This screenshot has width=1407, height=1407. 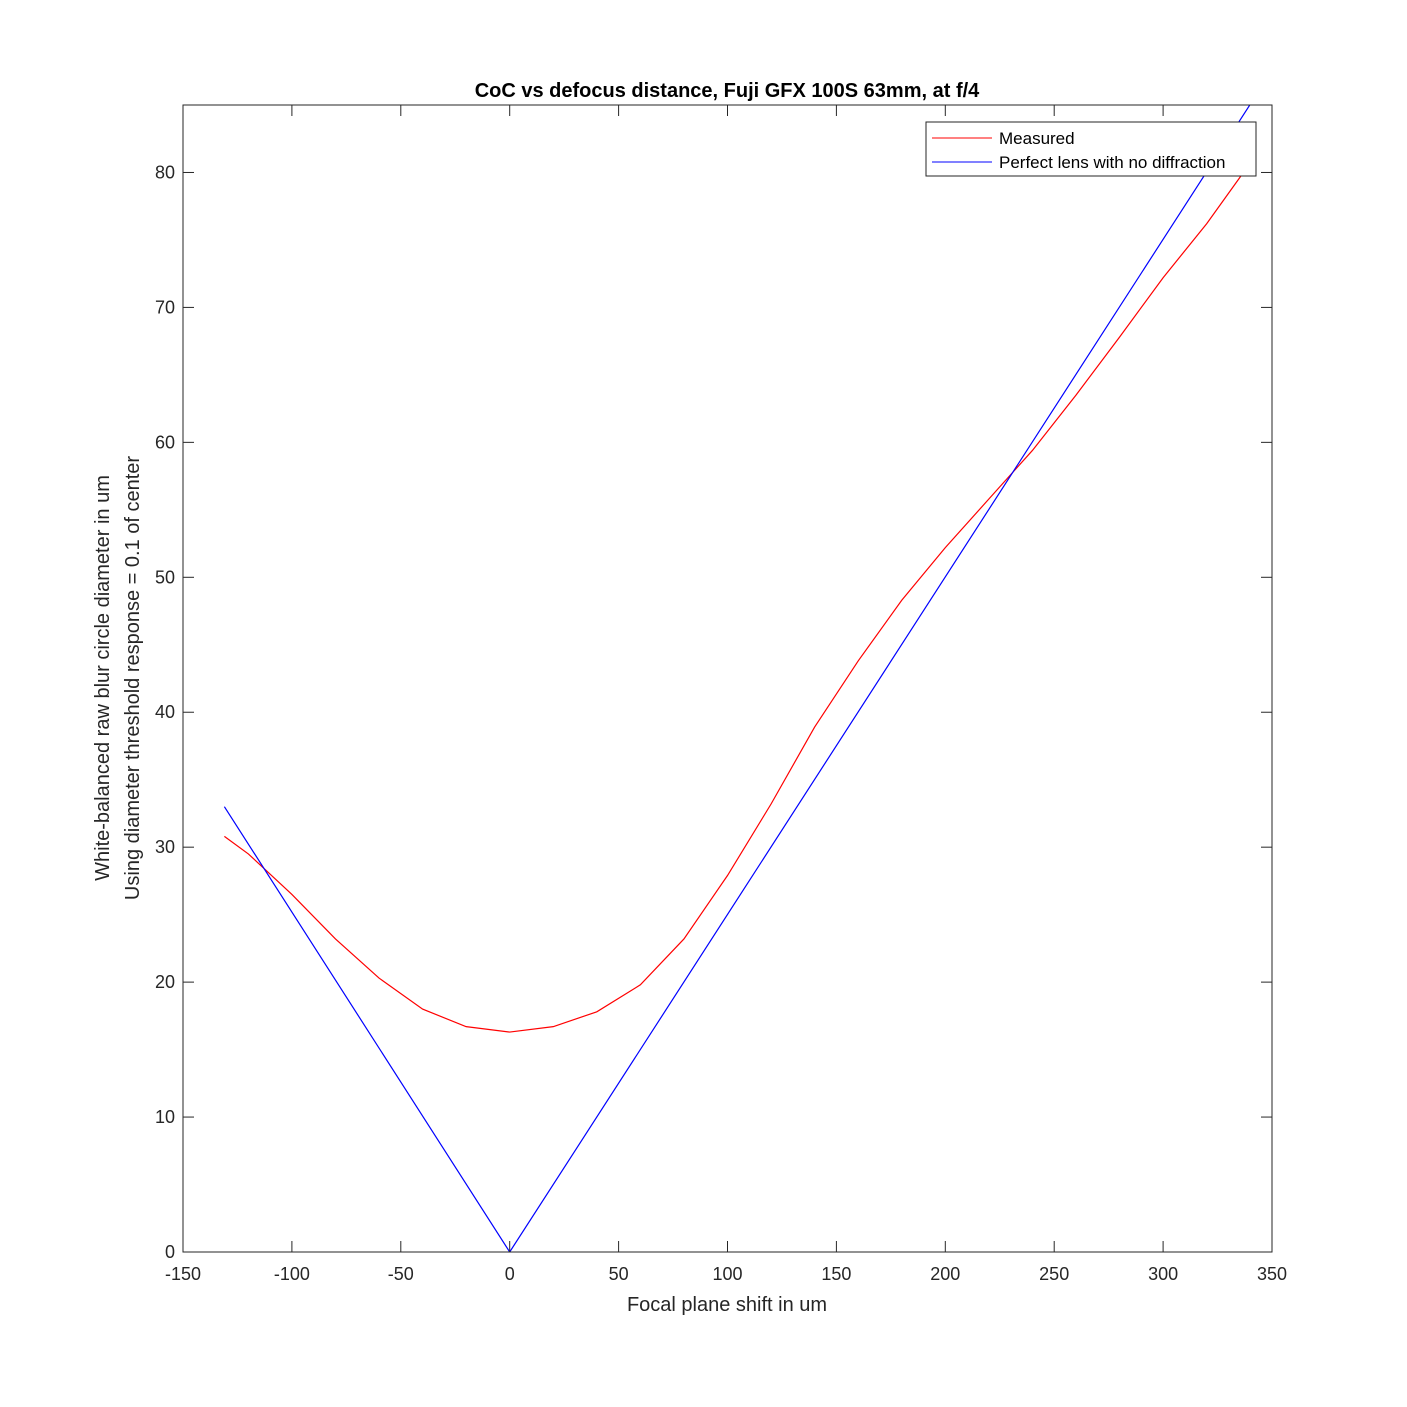 What do you see at coordinates (165, 442) in the screenshot?
I see `y-tick-label: 60` at bounding box center [165, 442].